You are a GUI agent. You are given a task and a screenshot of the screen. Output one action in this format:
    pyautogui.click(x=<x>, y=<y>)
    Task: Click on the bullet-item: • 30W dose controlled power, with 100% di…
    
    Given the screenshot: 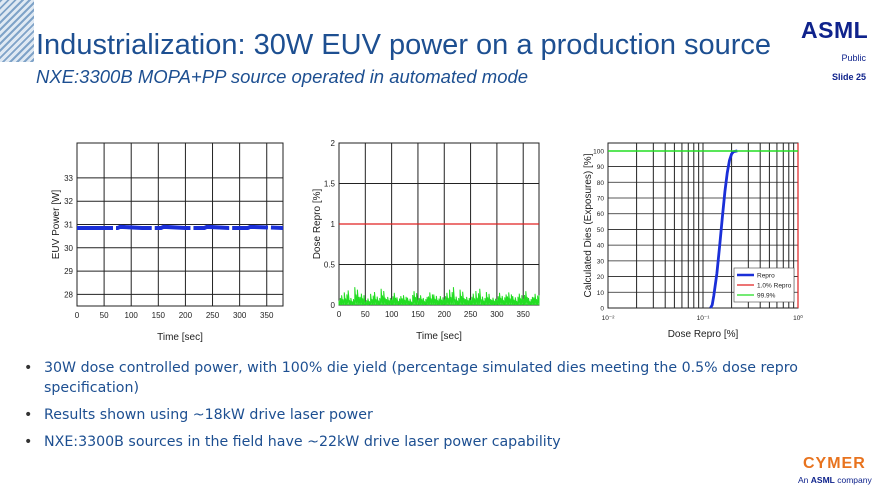 What is the action you would take?
    pyautogui.click(x=414, y=378)
    